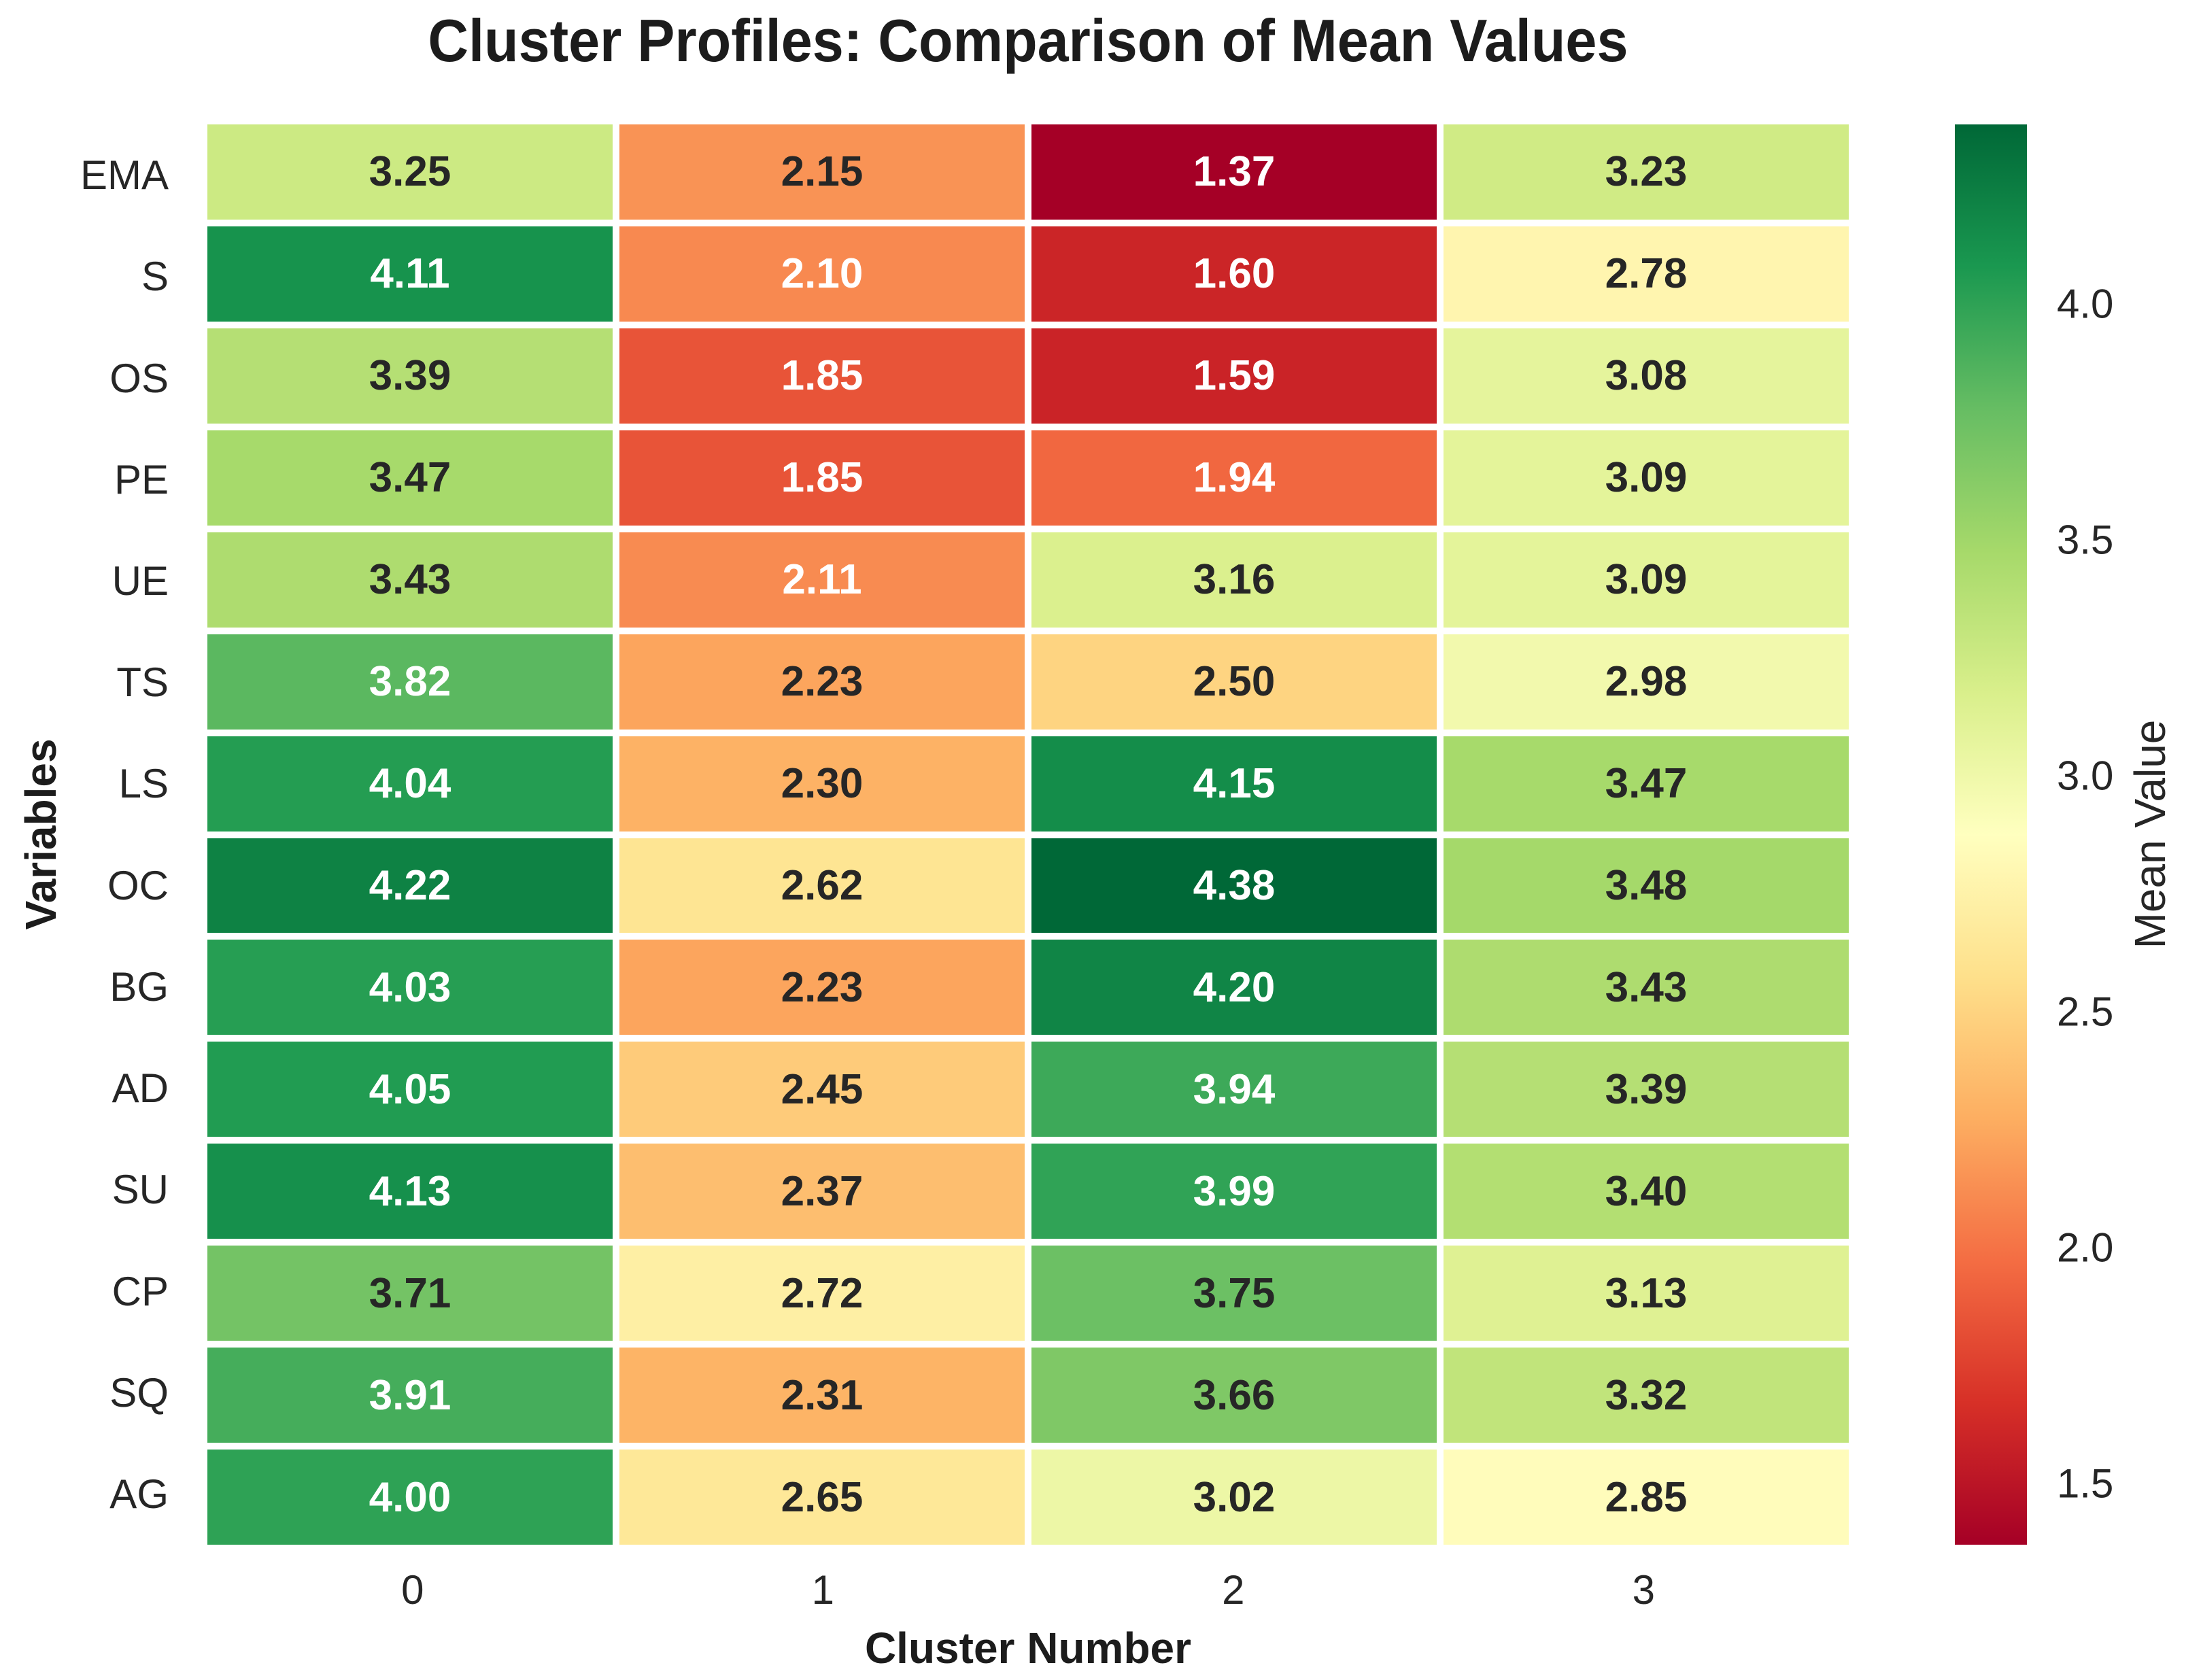 Image resolution: width=2186 pixels, height=1680 pixels. What do you see at coordinates (1646, 1191) in the screenshot?
I see `heatmap-cell: 3.40` at bounding box center [1646, 1191].